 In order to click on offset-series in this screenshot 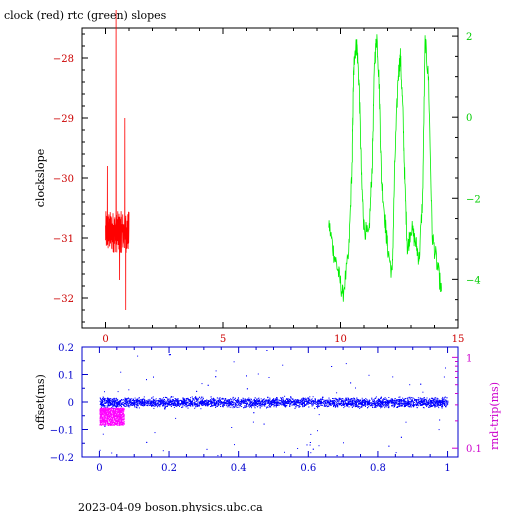, I will do `click(274, 403)`.